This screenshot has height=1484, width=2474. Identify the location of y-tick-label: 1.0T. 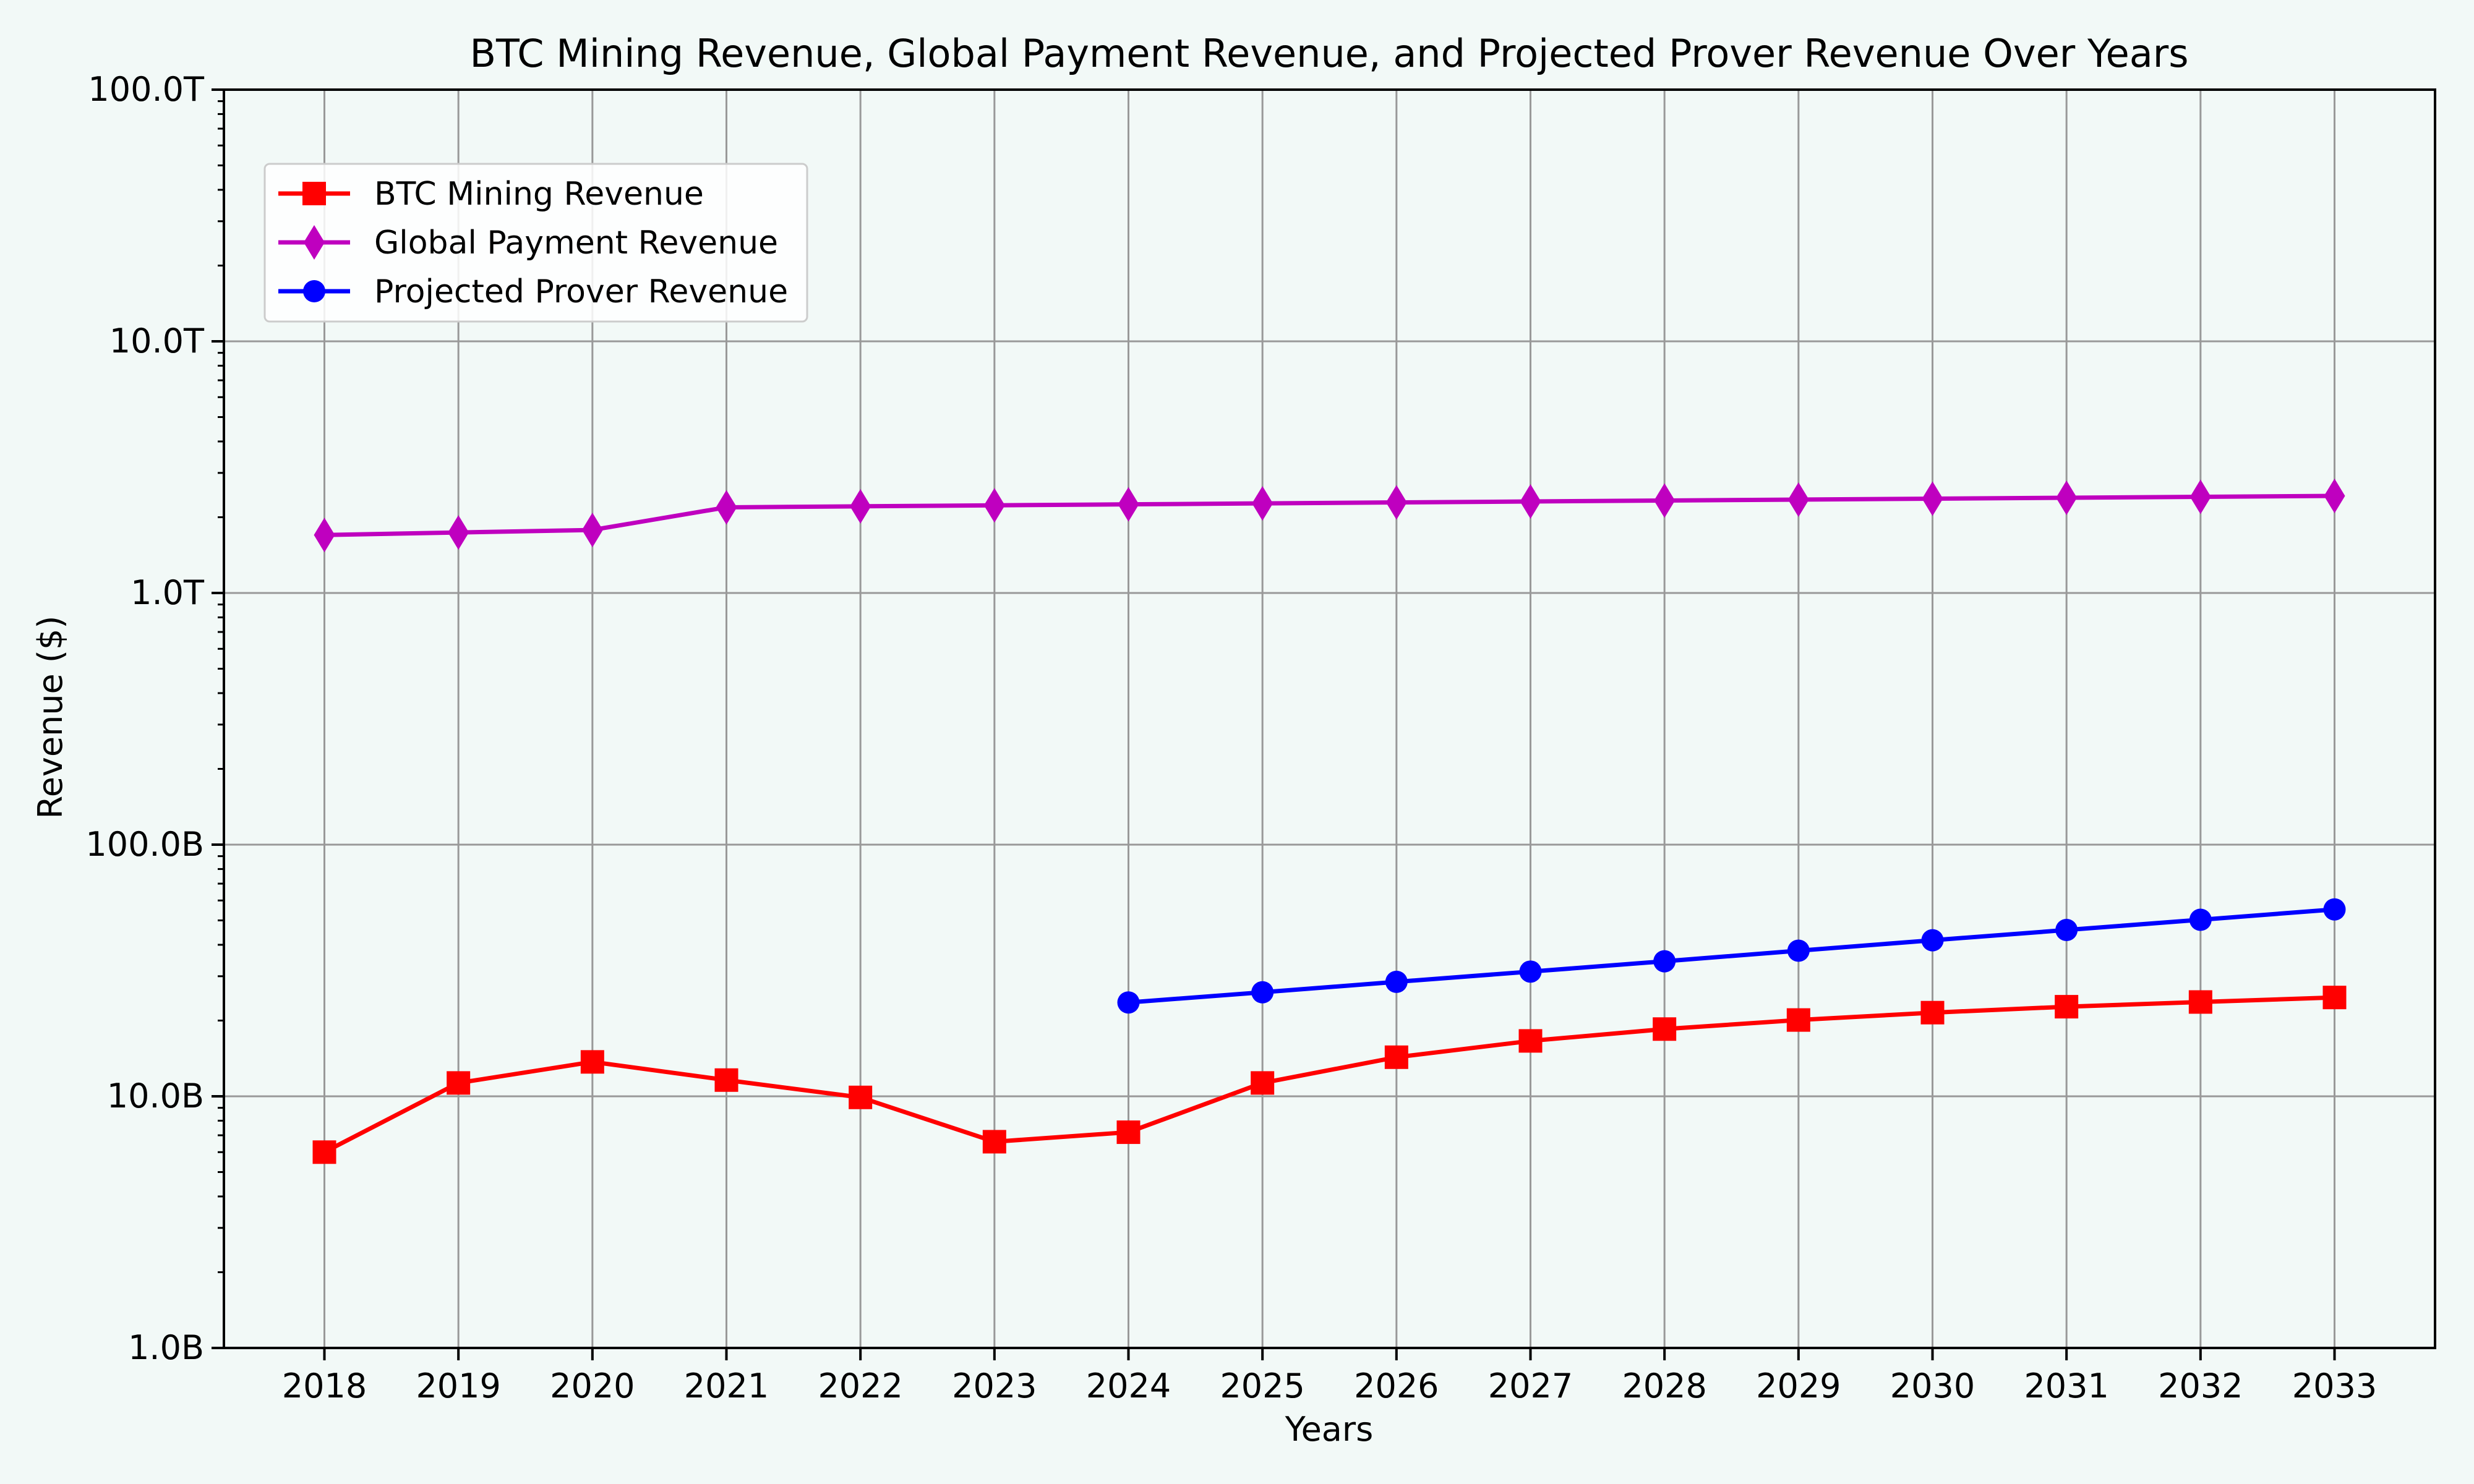
(168, 592).